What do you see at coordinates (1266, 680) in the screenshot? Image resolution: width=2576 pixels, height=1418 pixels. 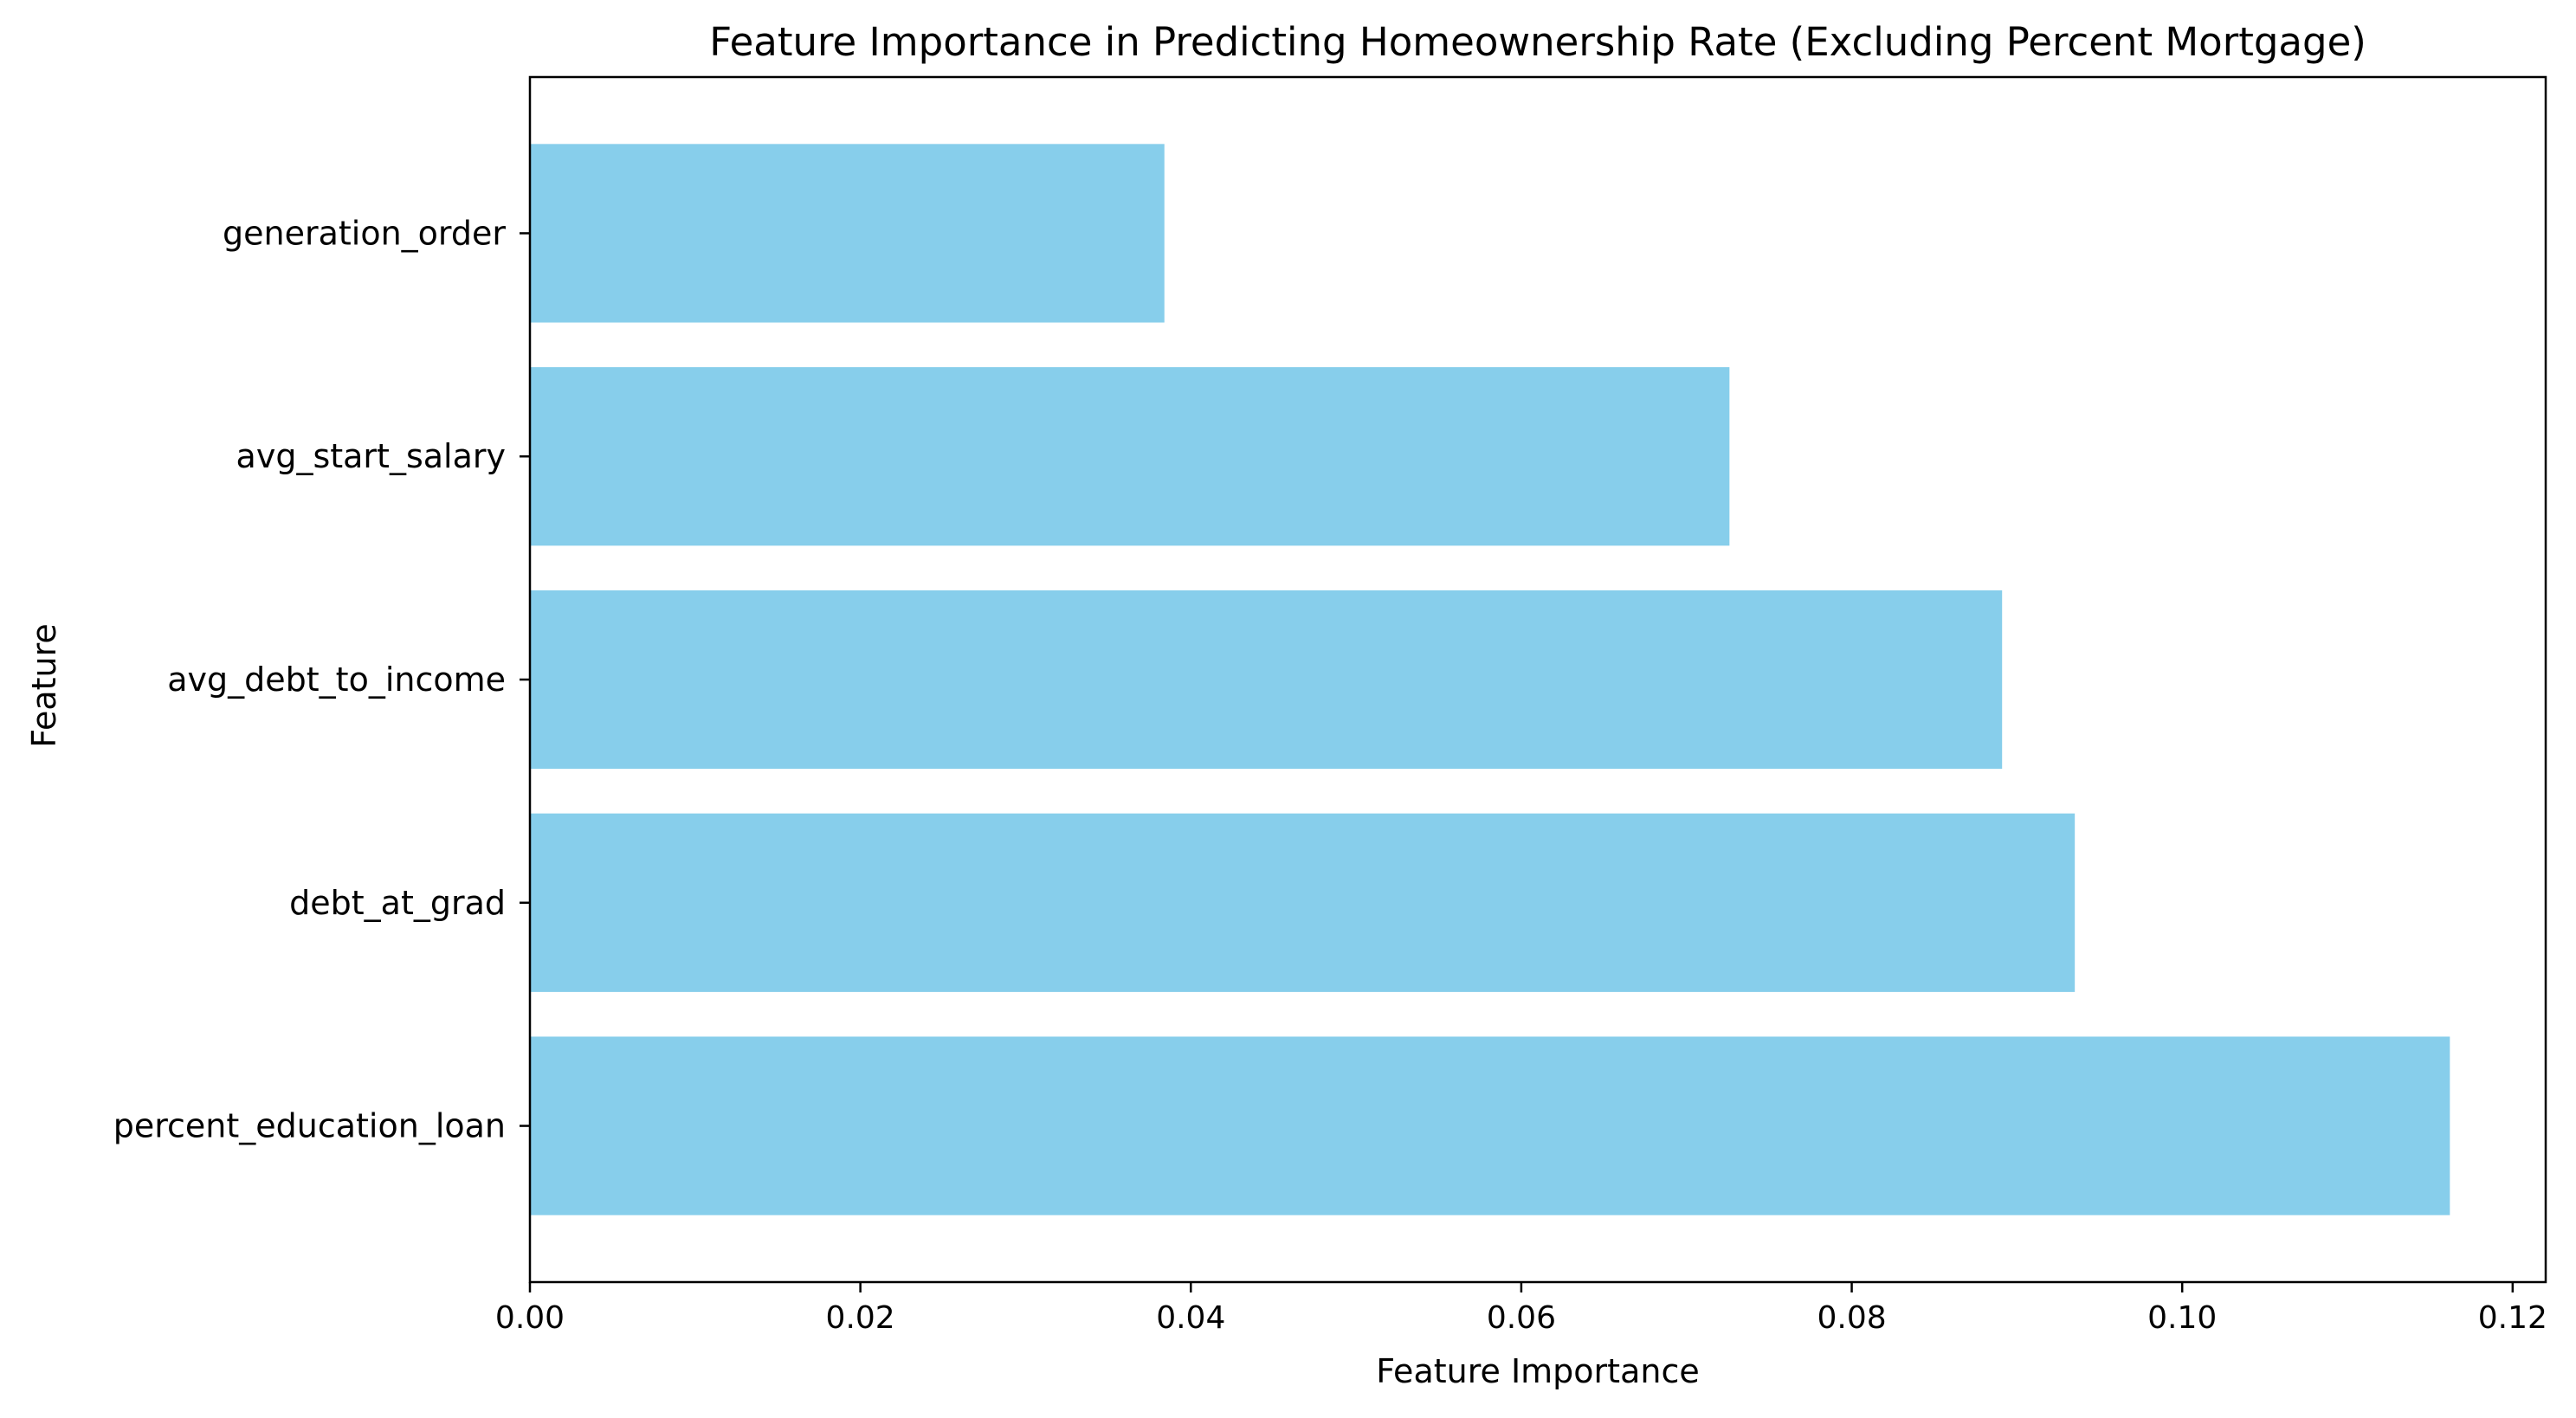 I see `bar-avg-debt-to-income` at bounding box center [1266, 680].